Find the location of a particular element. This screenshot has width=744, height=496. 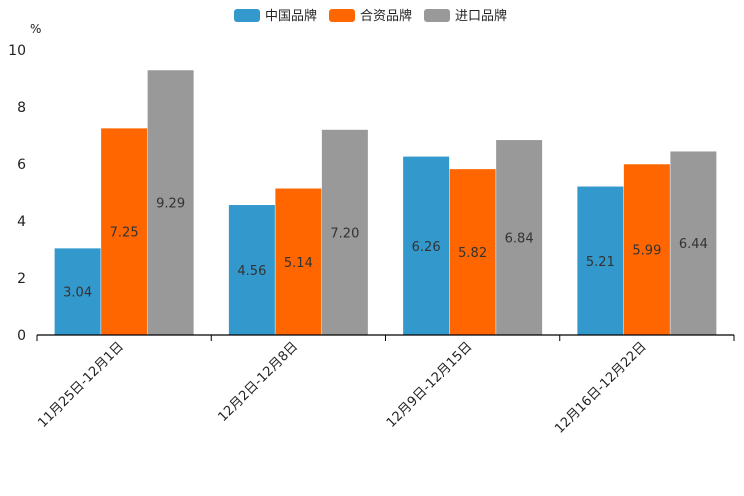

y-axis-unit-label: % is located at coordinates (35, 29).